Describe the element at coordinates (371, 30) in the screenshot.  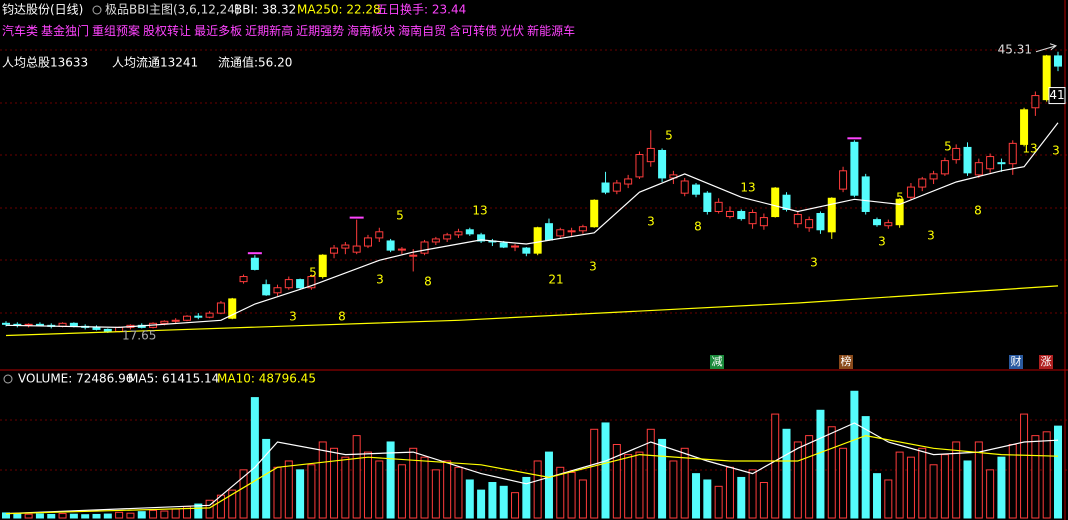
I see `tag: 海南板块` at that location.